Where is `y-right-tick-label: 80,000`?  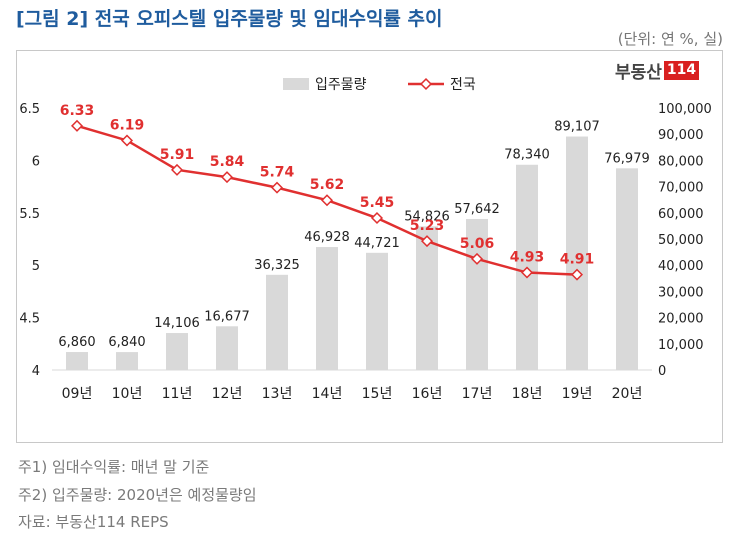 y-right-tick-label: 80,000 is located at coordinates (681, 161).